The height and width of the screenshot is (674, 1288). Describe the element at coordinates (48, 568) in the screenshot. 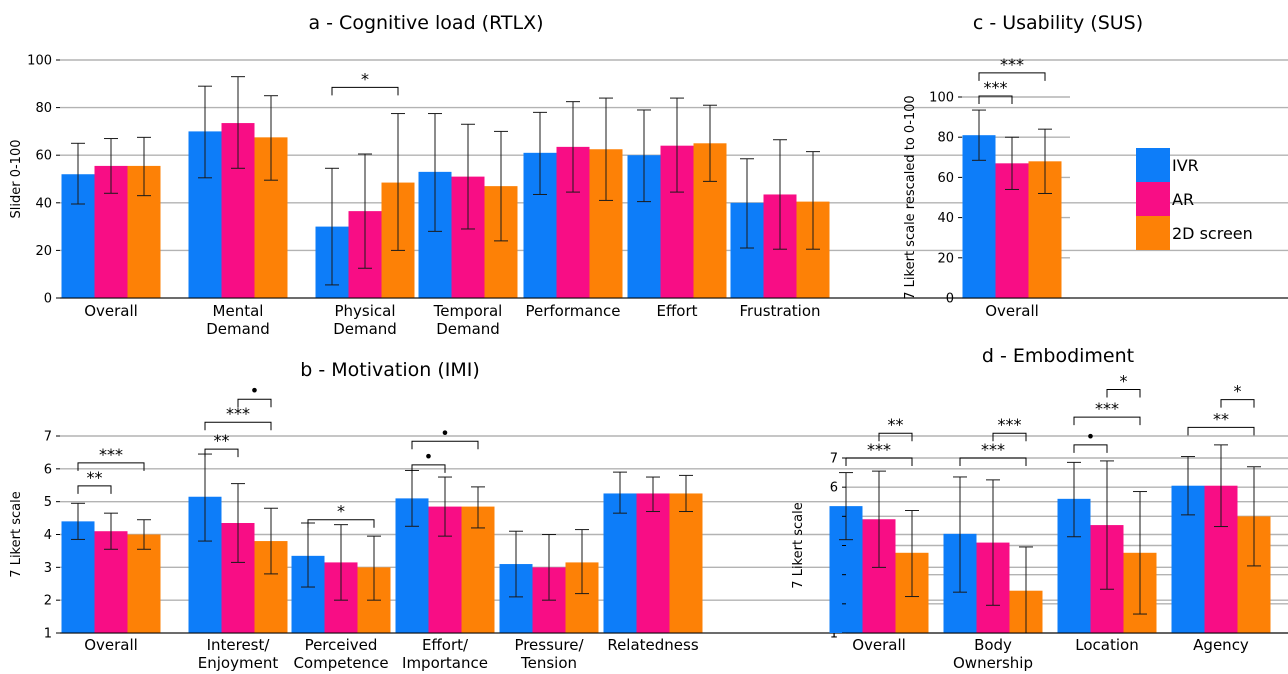

I see `y-tick-label: 3` at that location.